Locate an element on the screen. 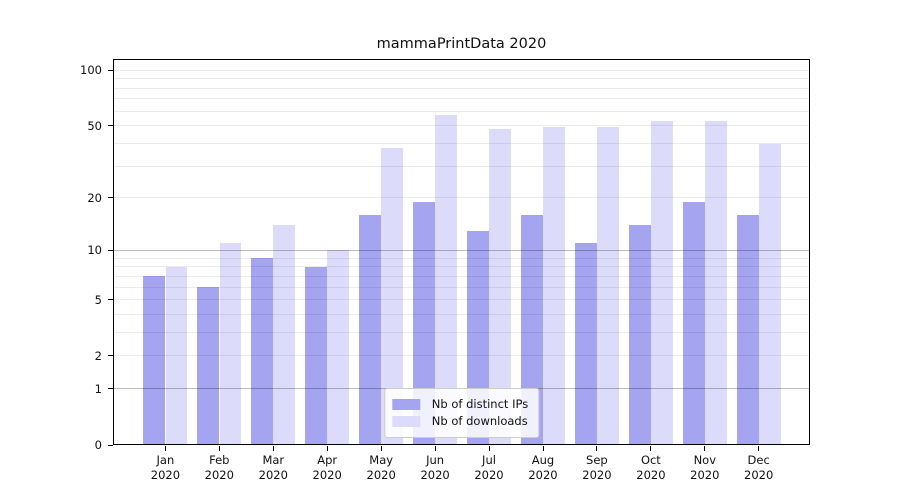 This screenshot has width=900, height=500. bar-nb-of-downloads-aug-2020 is located at coordinates (554, 286).